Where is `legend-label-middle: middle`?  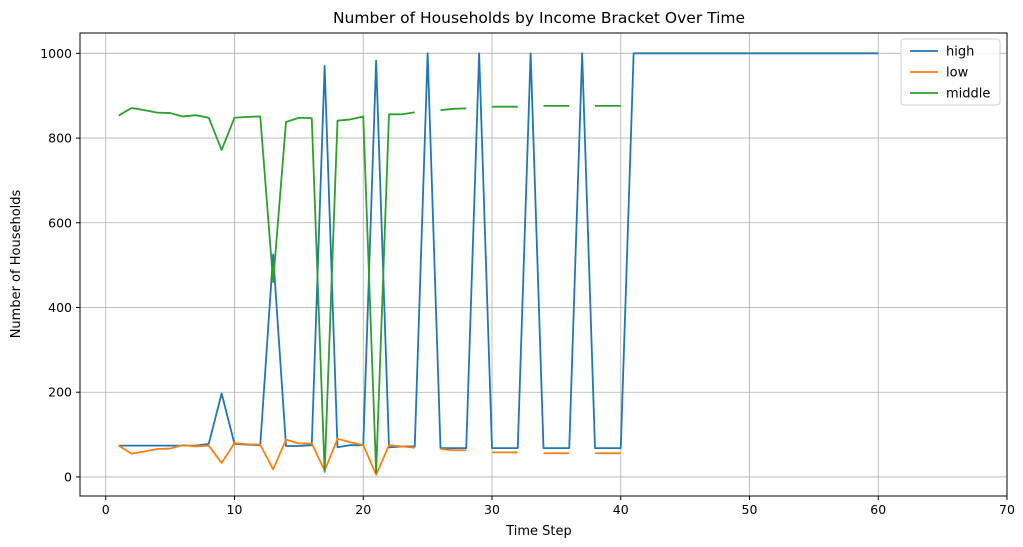
legend-label-middle: middle is located at coordinates (968, 94).